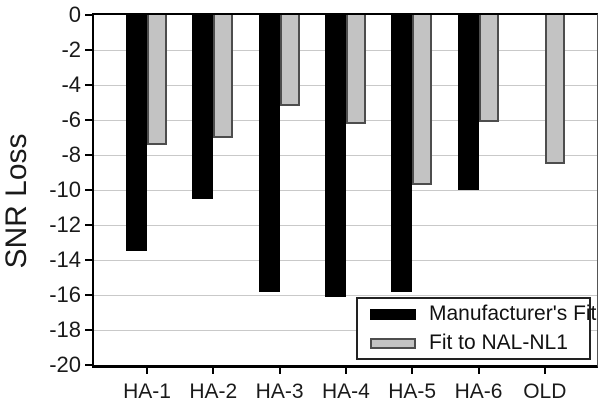  I want to click on y-tick-mark--14, so click(88, 260).